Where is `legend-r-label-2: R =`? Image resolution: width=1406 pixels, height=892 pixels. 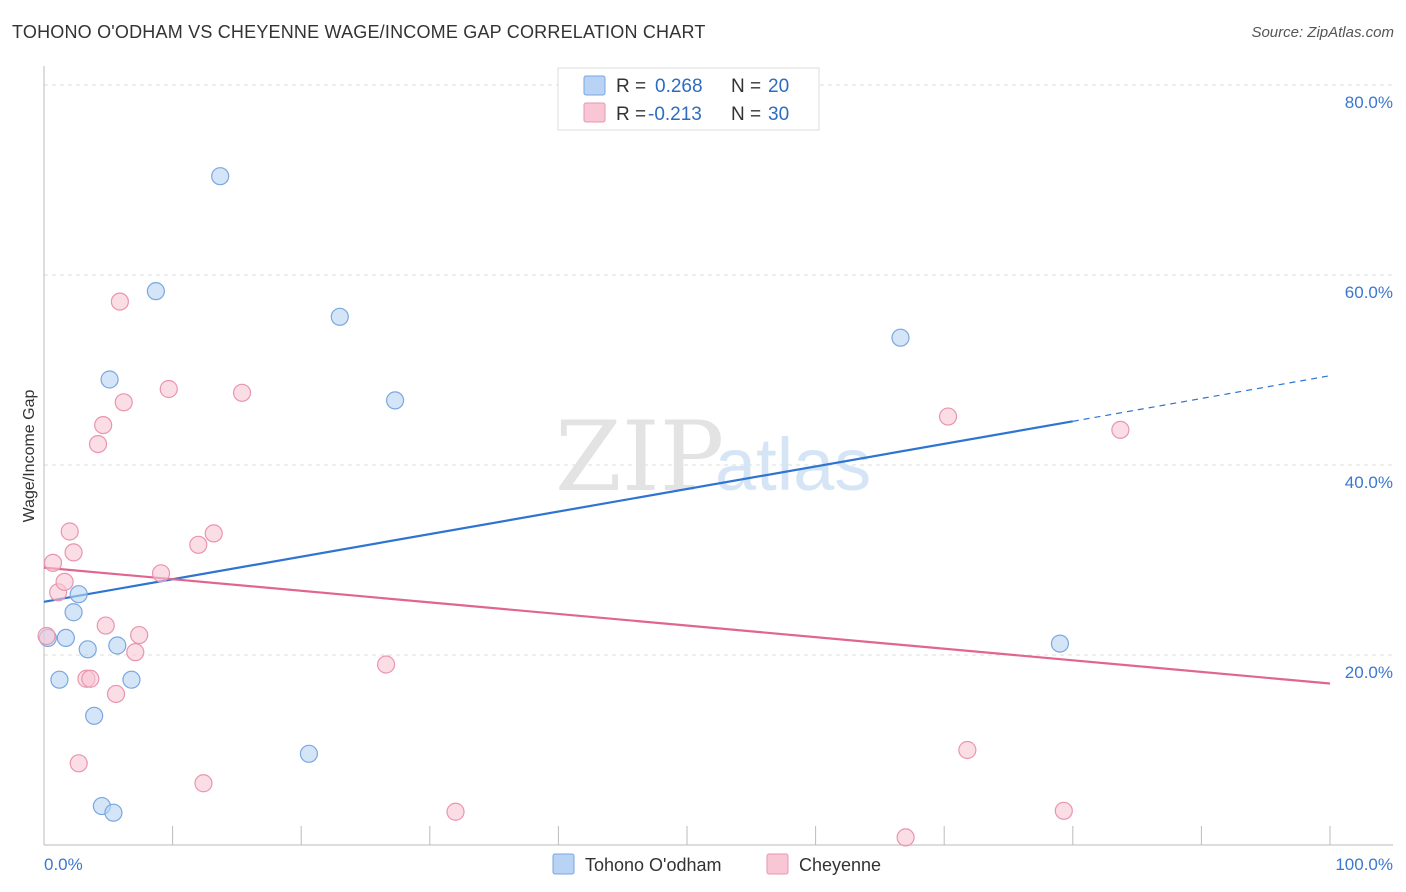
legend-r-label-2: R = is located at coordinates (631, 114).